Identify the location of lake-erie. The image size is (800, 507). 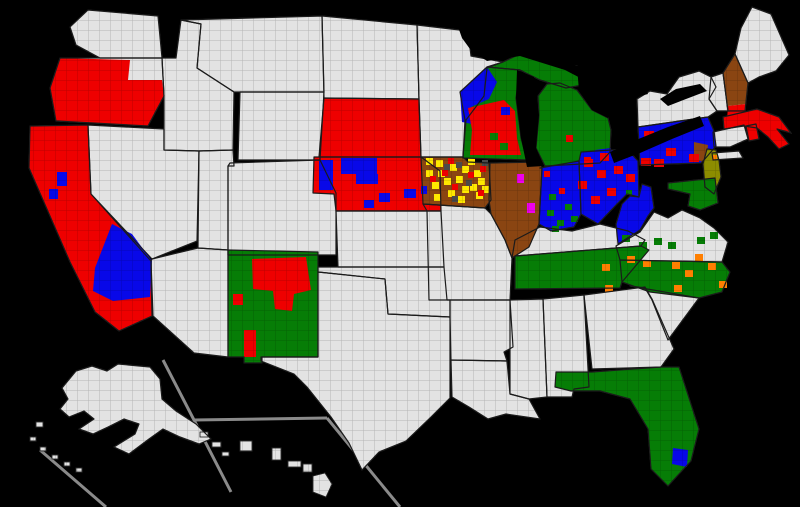
(657, 139).